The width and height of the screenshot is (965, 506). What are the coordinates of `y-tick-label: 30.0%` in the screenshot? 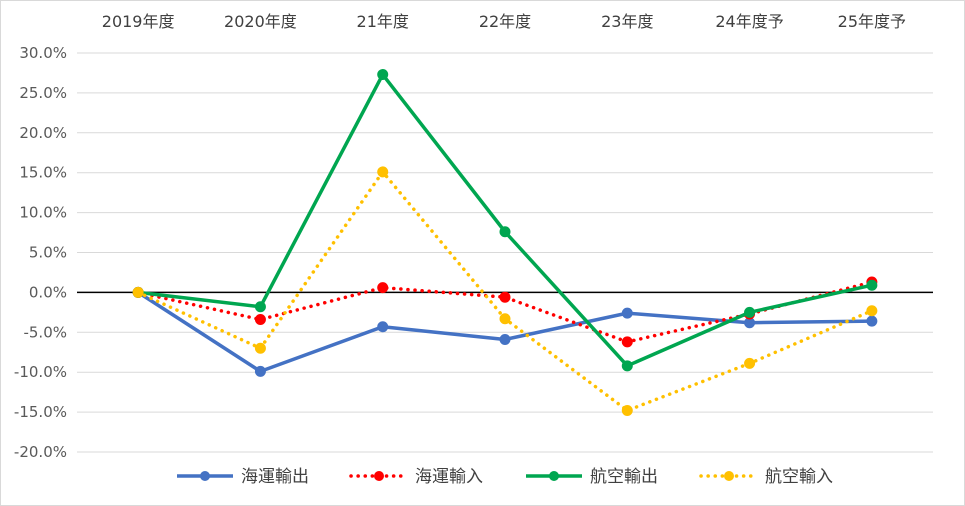 It's located at (43, 53).